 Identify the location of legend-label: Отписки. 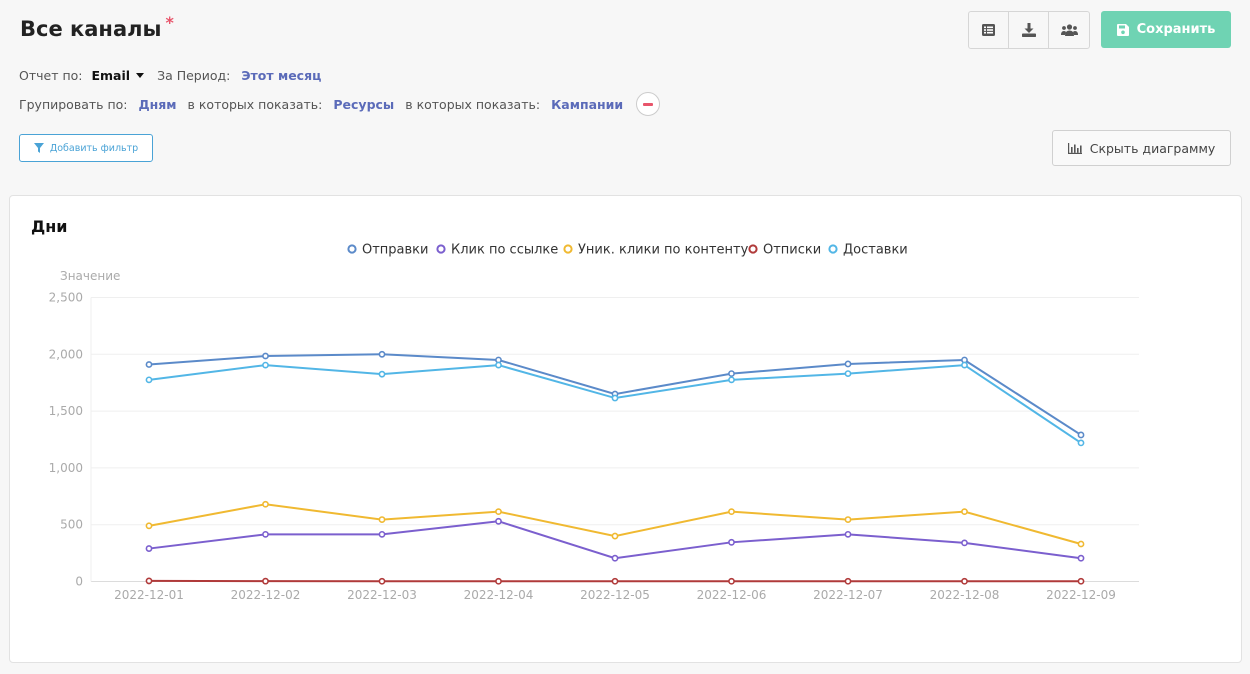
(792, 250).